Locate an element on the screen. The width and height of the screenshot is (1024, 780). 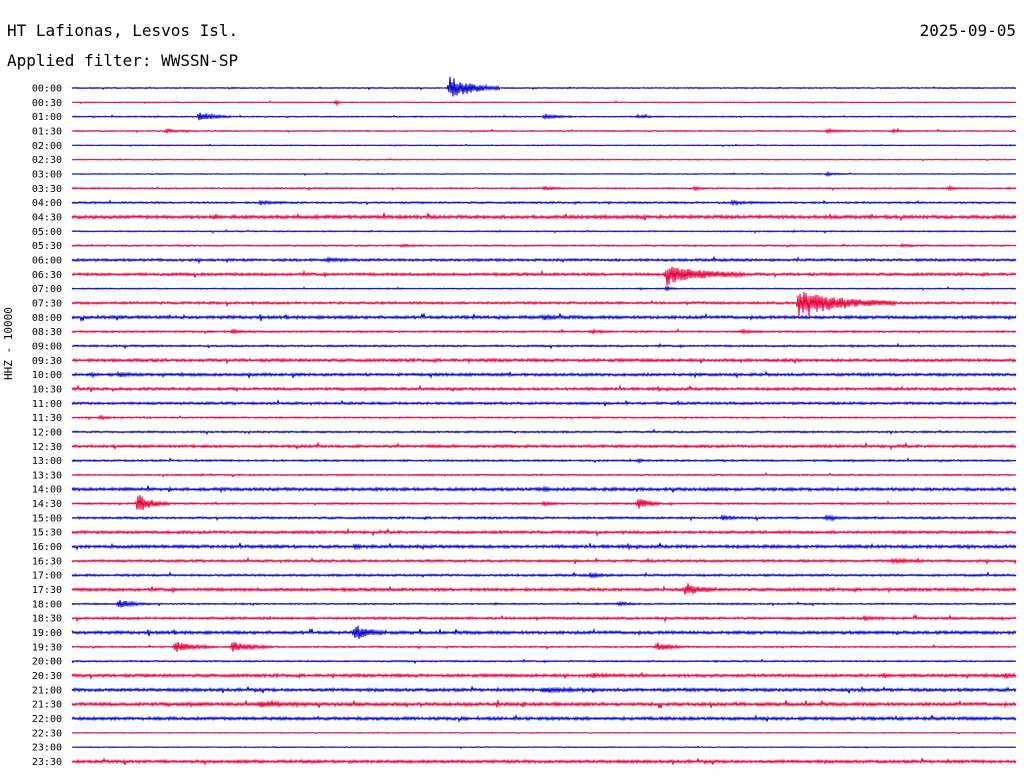
time-tick-label: 16:30 is located at coordinates (47, 561).